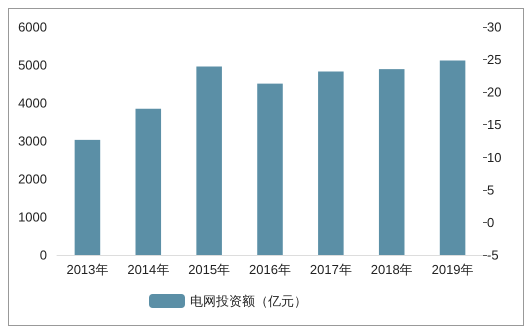 This screenshot has height=334, width=532. What do you see at coordinates (32, 141) in the screenshot?
I see `y-tick-label: 3000` at bounding box center [32, 141].